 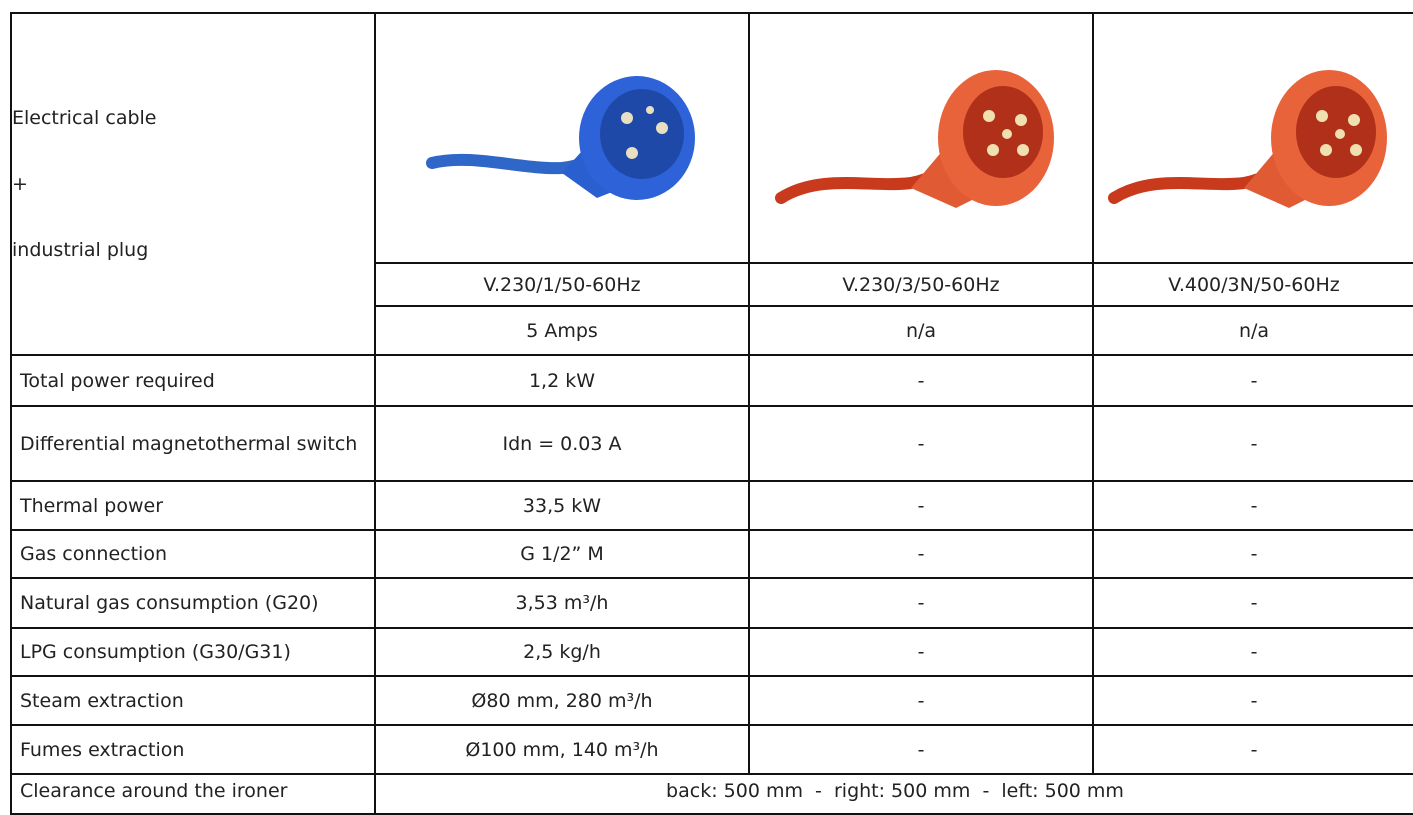 What do you see at coordinates (193, 794) in the screenshot?
I see `row-label: Clearance around the ironer` at bounding box center [193, 794].